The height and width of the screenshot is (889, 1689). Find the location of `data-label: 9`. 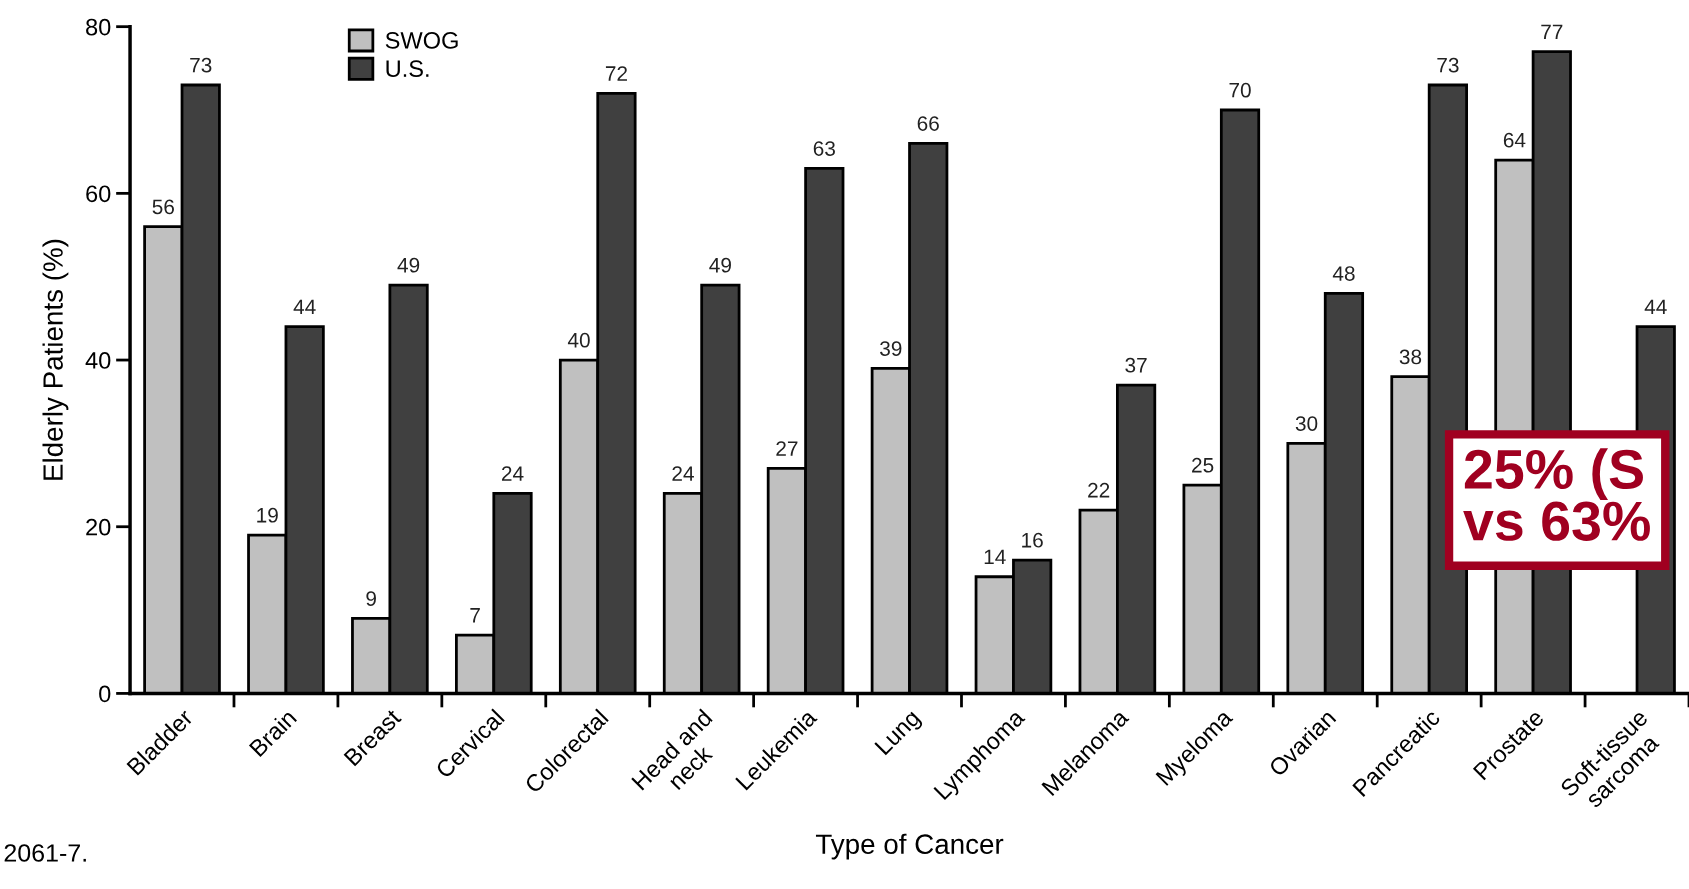

data-label: 9 is located at coordinates (371, 598).